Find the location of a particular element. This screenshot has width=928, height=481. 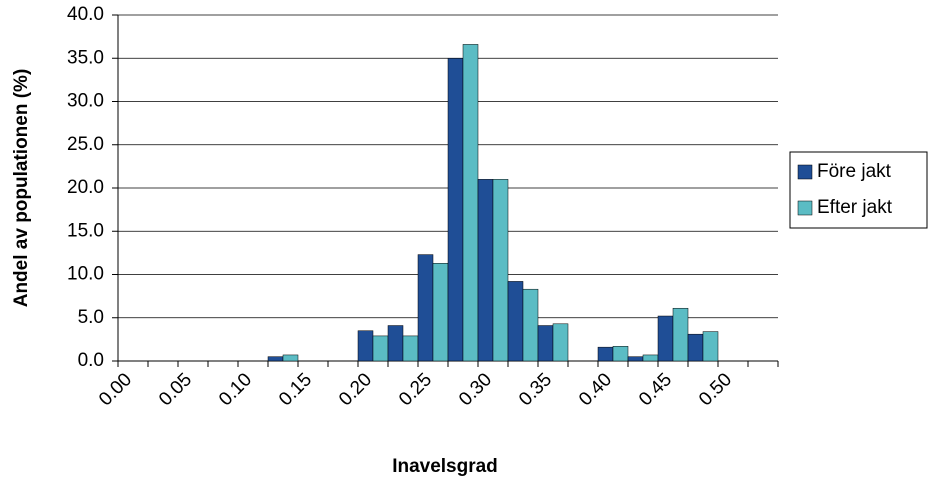

y-tick-label: 20.0 is located at coordinates (85, 187).